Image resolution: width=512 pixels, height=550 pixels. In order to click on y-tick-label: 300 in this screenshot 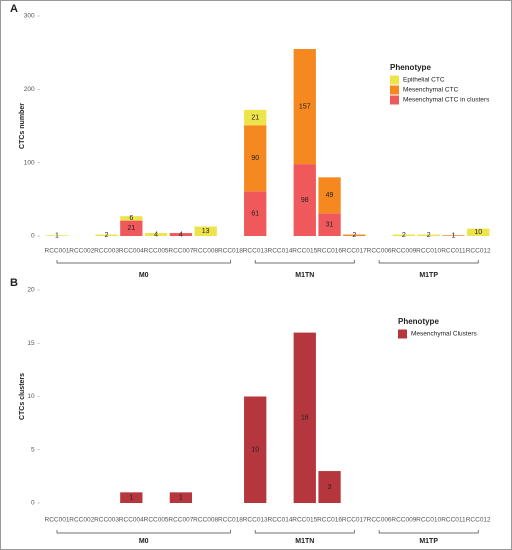, I will do `click(29, 16)`.